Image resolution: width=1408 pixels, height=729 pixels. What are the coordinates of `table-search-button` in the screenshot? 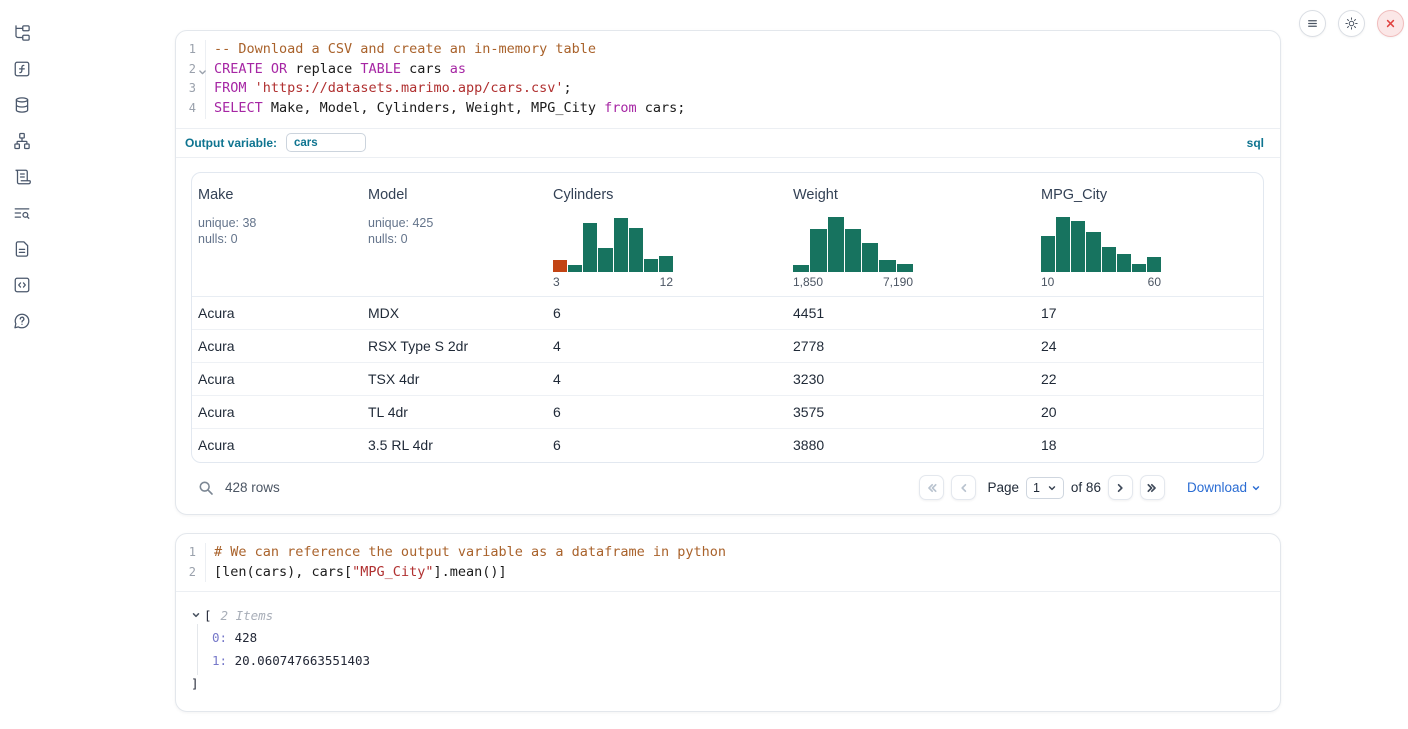 It's located at (206, 488).